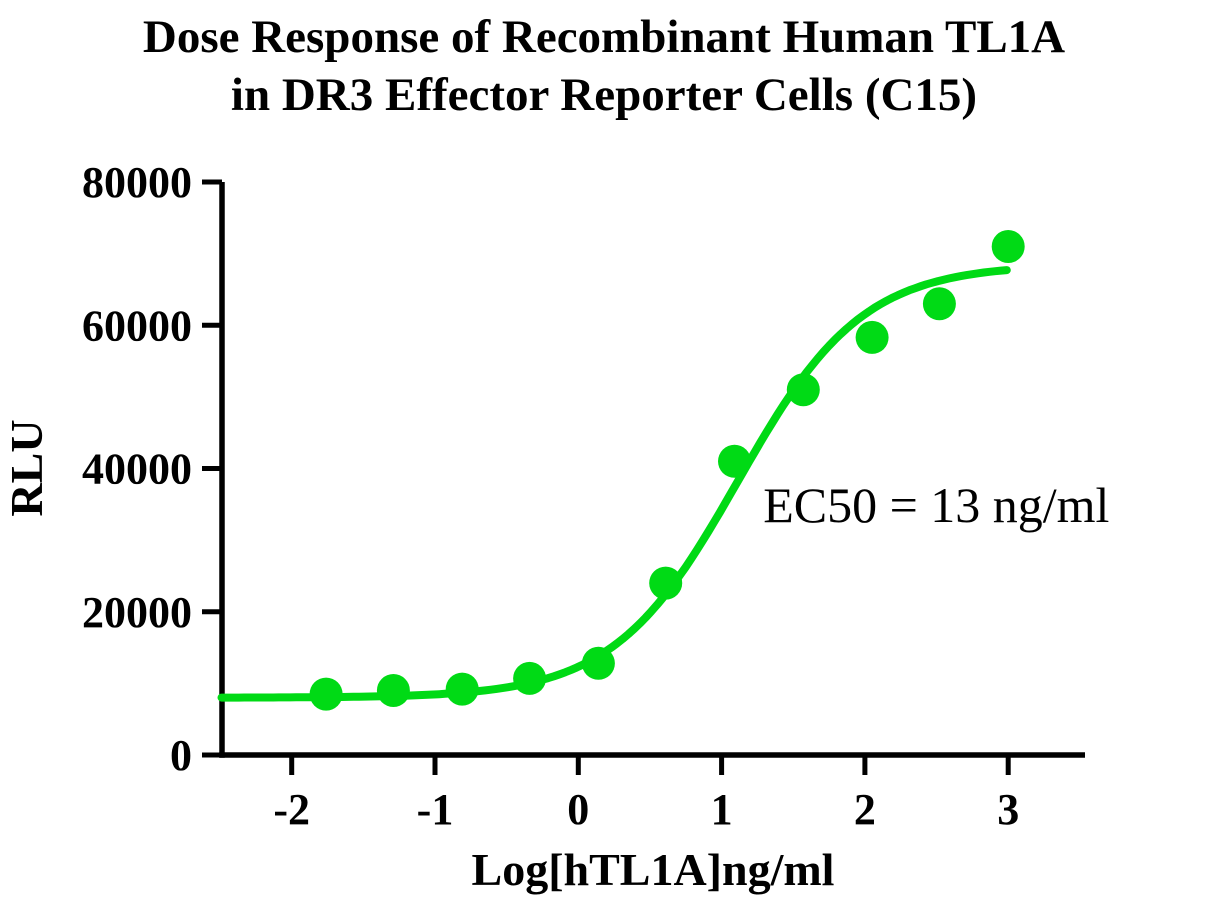 Image resolution: width=1208 pixels, height=915 pixels. What do you see at coordinates (653, 869) in the screenshot?
I see `x-axis-label: Log[hTL1A]ng/ml` at bounding box center [653, 869].